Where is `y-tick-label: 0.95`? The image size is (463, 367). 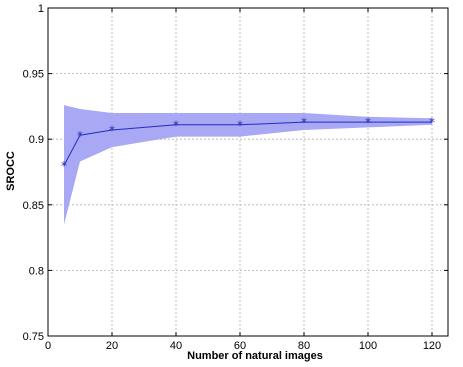 y-tick-label: 0.95 is located at coordinates (33, 75).